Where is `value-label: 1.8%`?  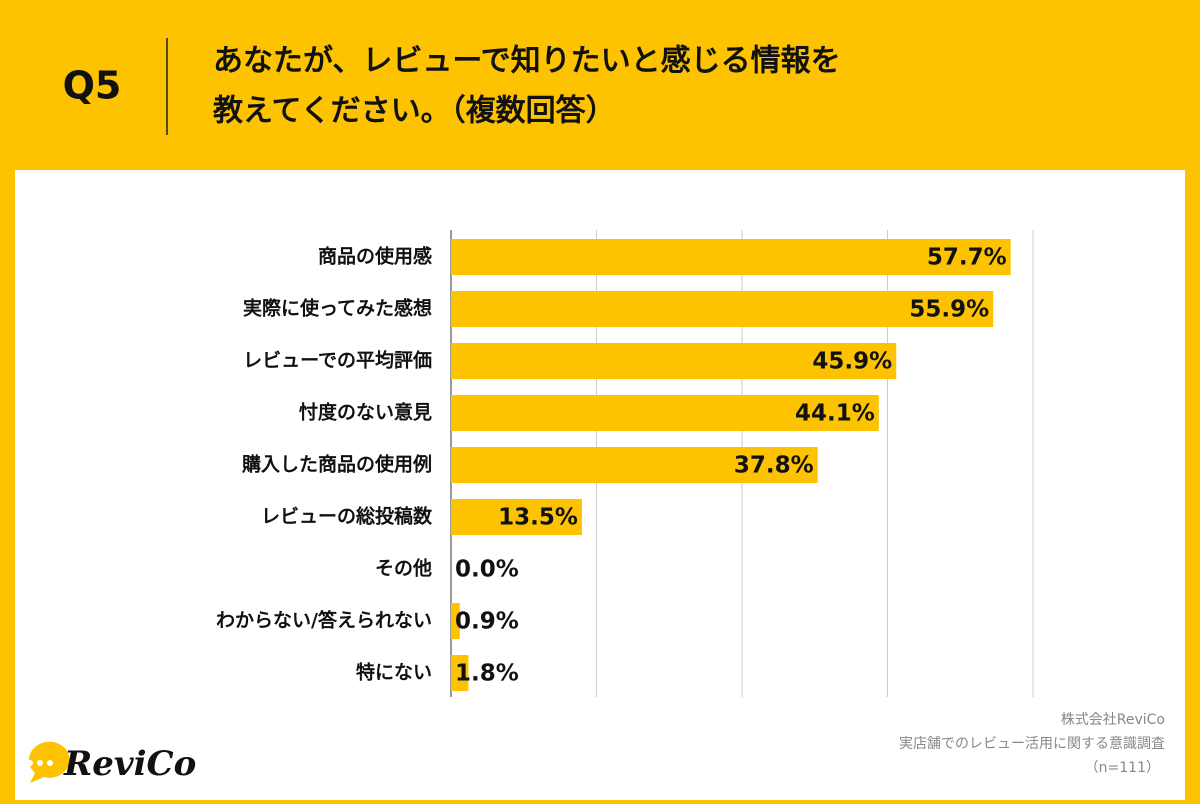 value-label: 1.8% is located at coordinates (487, 674).